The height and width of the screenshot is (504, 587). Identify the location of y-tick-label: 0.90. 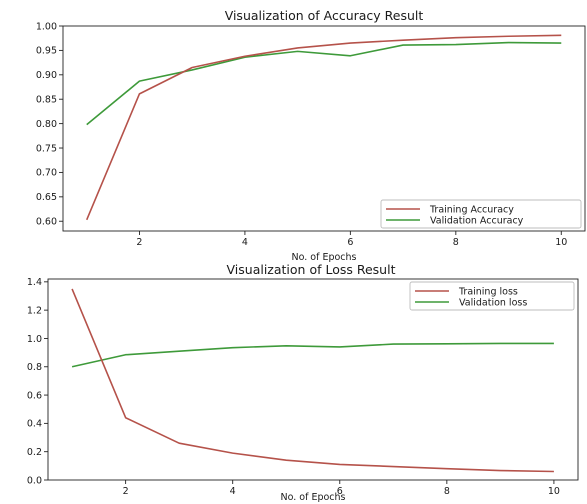
(46, 75).